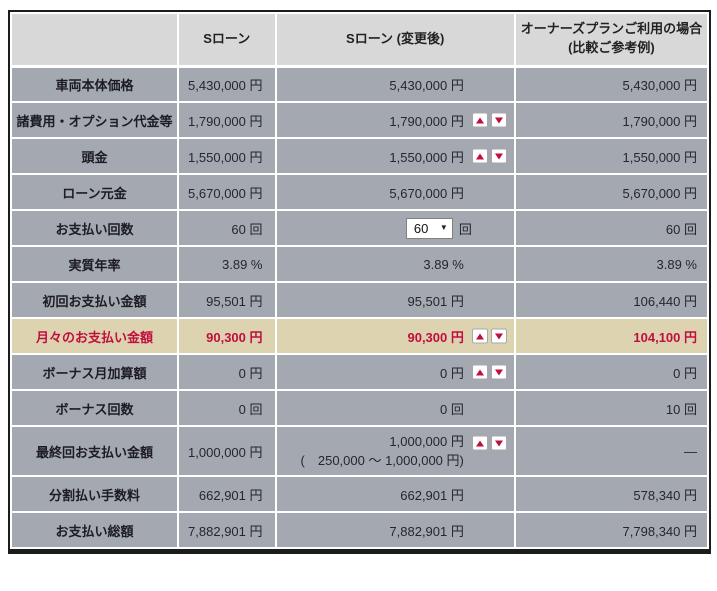 The width and height of the screenshot is (717, 591). I want to click on rate-changed: 3.89 %, so click(395, 264).